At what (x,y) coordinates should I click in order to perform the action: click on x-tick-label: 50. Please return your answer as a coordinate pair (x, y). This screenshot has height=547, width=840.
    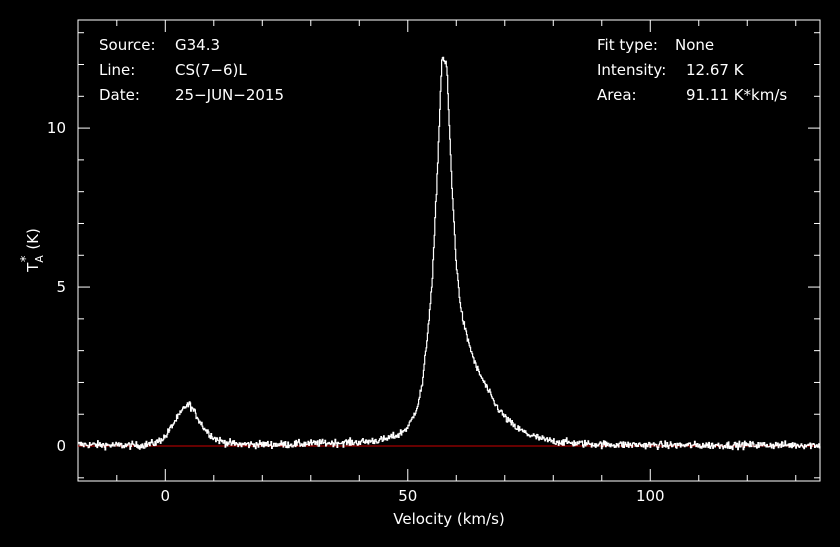
    Looking at the image, I should click on (407, 496).